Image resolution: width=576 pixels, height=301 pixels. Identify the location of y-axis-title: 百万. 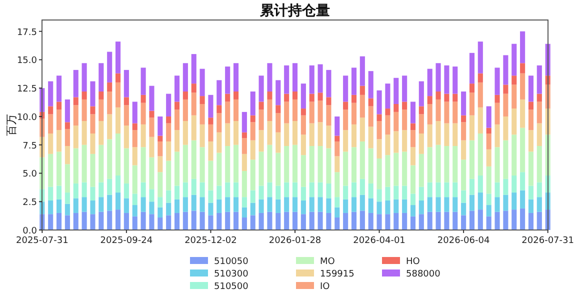
(11, 125).